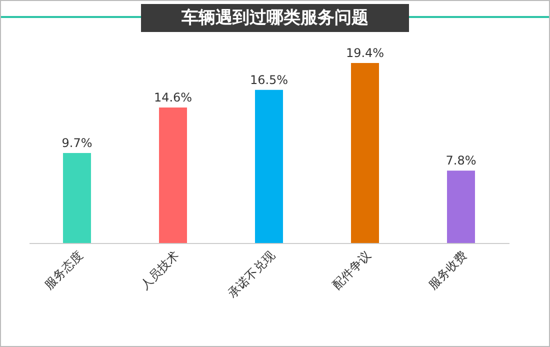  Describe the element at coordinates (251, 274) in the screenshot. I see `x-tick-label: 承诺不兑现` at that location.